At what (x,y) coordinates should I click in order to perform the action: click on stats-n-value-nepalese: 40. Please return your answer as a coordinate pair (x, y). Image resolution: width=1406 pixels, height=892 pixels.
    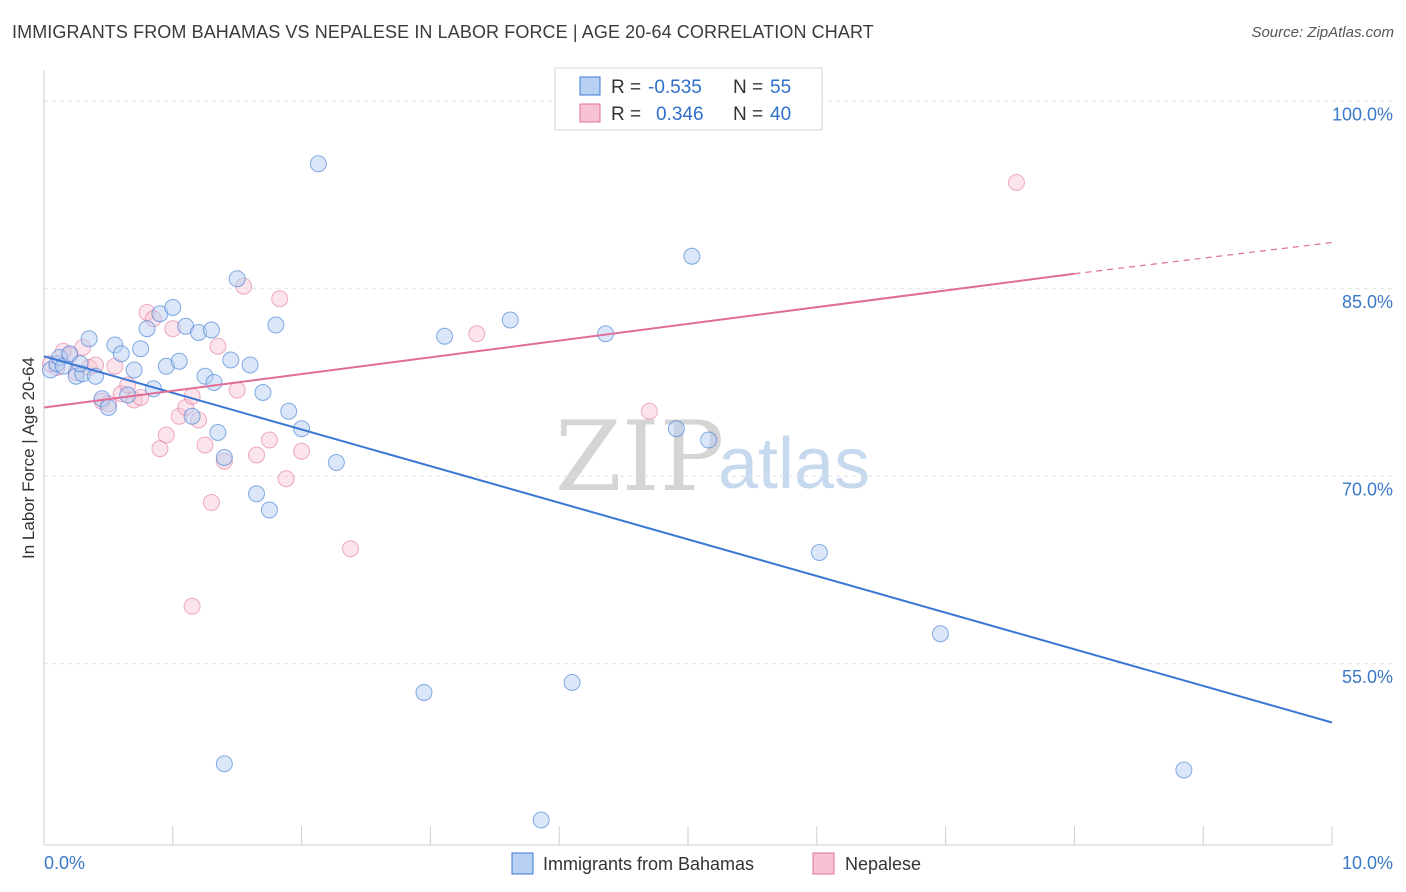
    Looking at the image, I should click on (780, 114).